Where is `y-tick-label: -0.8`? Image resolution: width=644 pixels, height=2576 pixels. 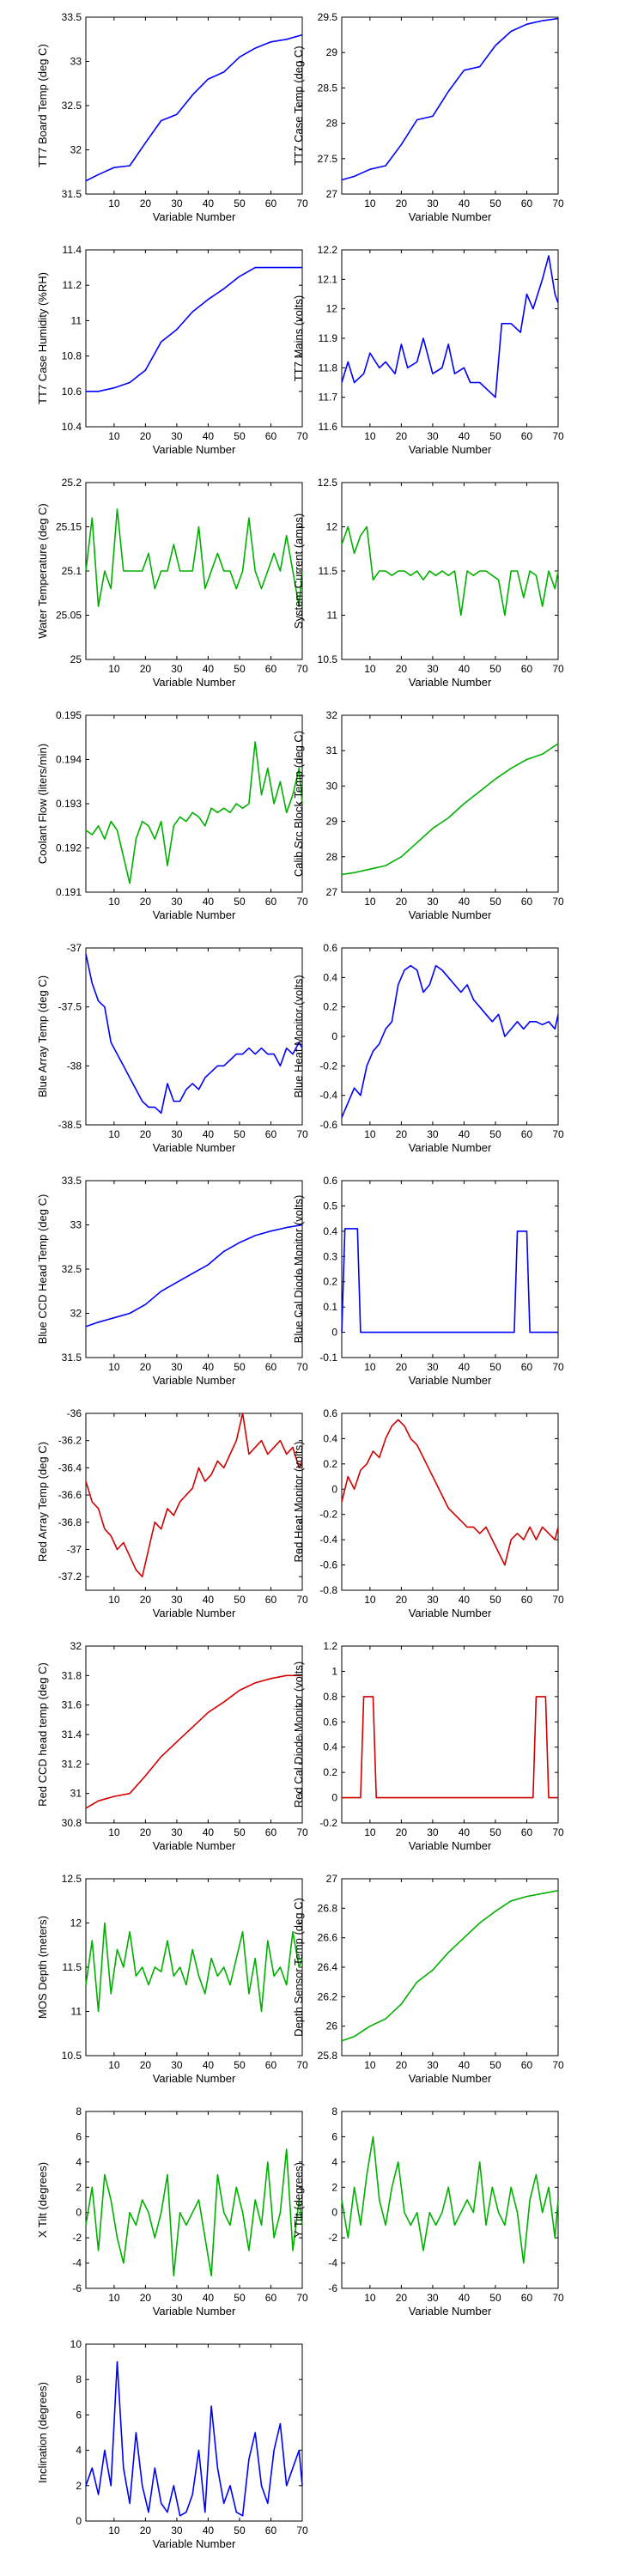
y-tick-label: -0.8 is located at coordinates (328, 1590).